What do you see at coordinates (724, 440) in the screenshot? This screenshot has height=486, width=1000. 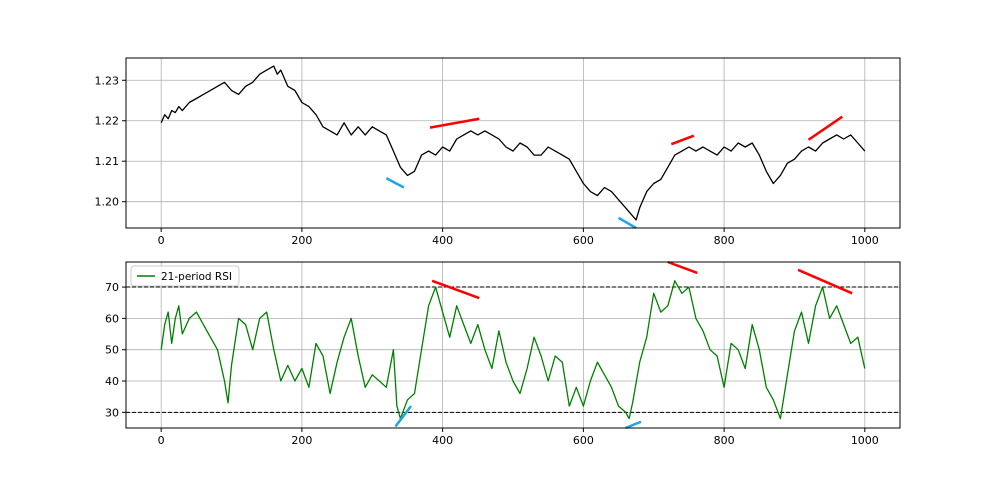 I see `rsi-xtick-label: 800` at bounding box center [724, 440].